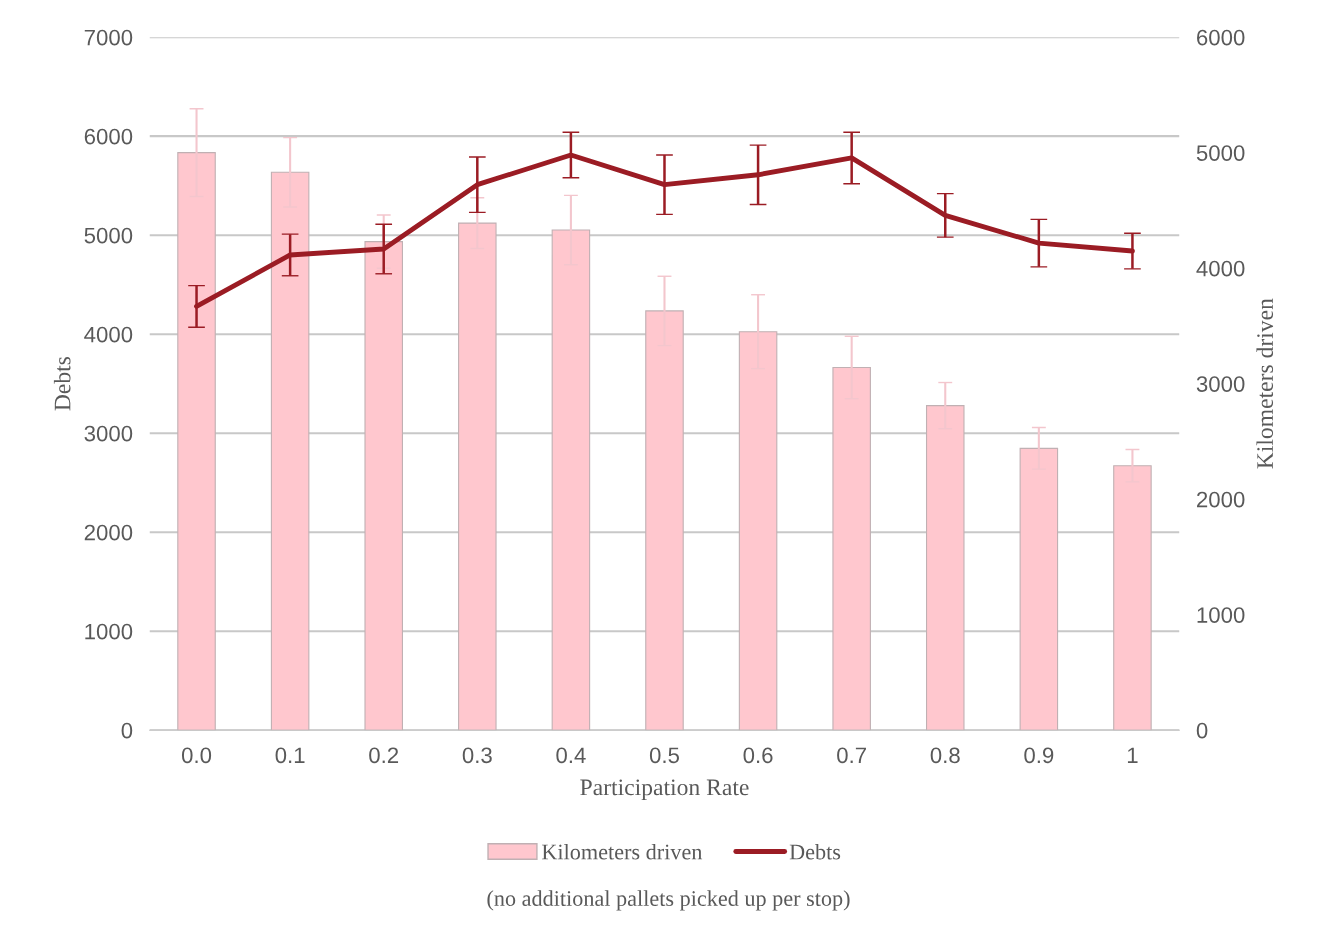 The height and width of the screenshot is (929, 1337). I want to click on y2-tick-label: 3000, so click(1220, 384).